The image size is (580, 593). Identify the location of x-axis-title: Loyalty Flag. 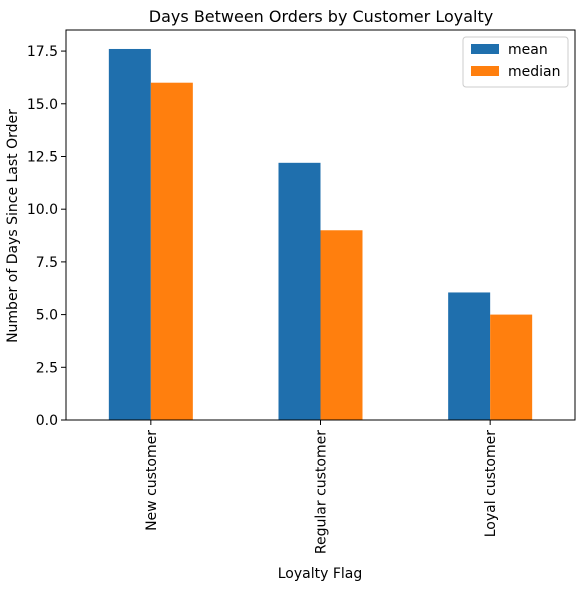
(320, 574).